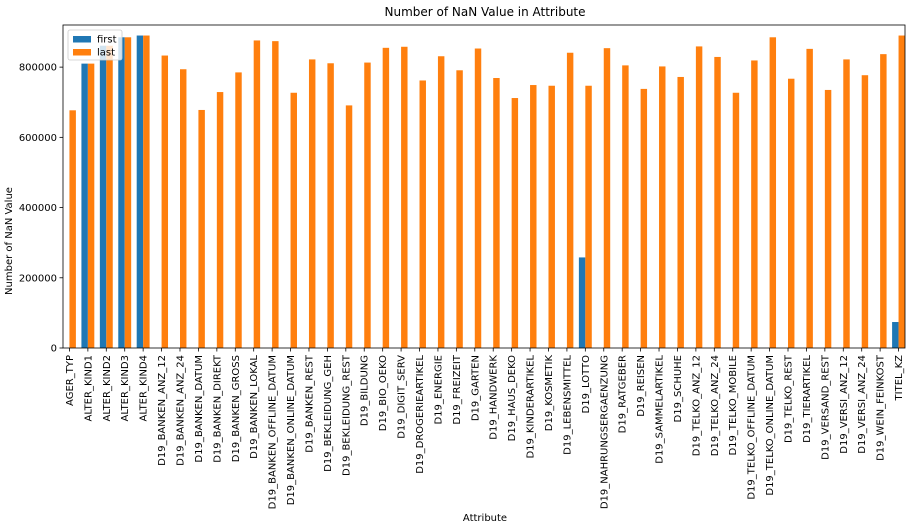  What do you see at coordinates (109, 197) in the screenshot?
I see `bar-last-alter_kind2` at bounding box center [109, 197].